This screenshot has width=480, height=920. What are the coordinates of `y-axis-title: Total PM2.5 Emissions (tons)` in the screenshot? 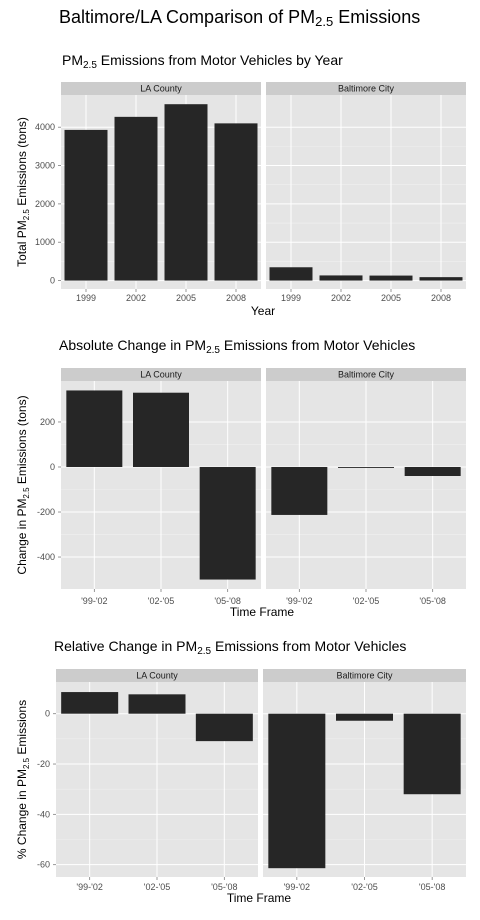 It's located at (23, 192).